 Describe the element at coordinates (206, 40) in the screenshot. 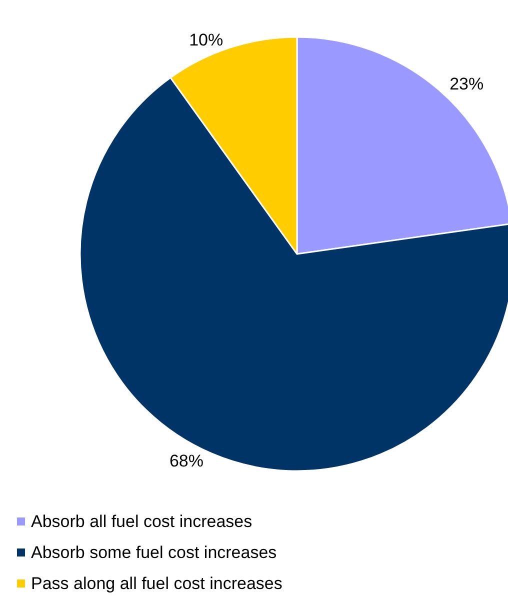

I see `data-label: 10%` at that location.